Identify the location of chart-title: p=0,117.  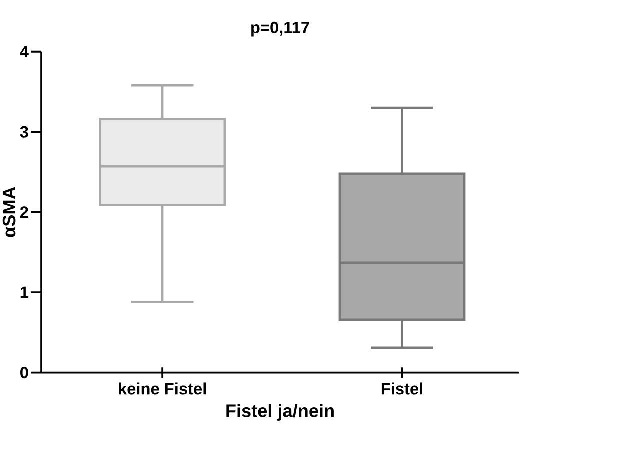
(281, 29).